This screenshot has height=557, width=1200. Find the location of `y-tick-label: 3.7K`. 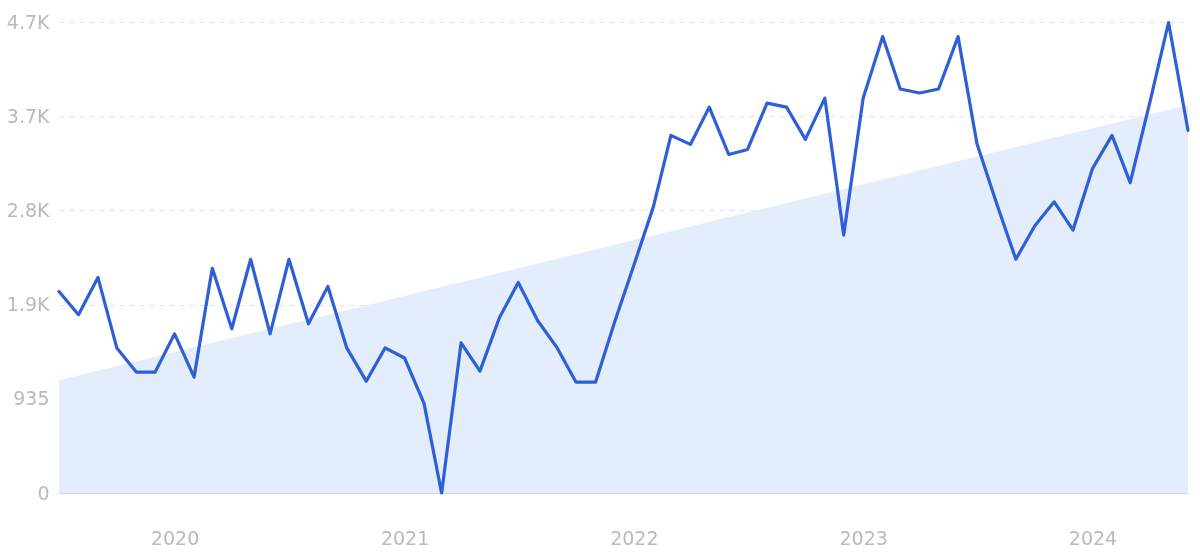

y-tick-label: 3.7K is located at coordinates (28, 115).